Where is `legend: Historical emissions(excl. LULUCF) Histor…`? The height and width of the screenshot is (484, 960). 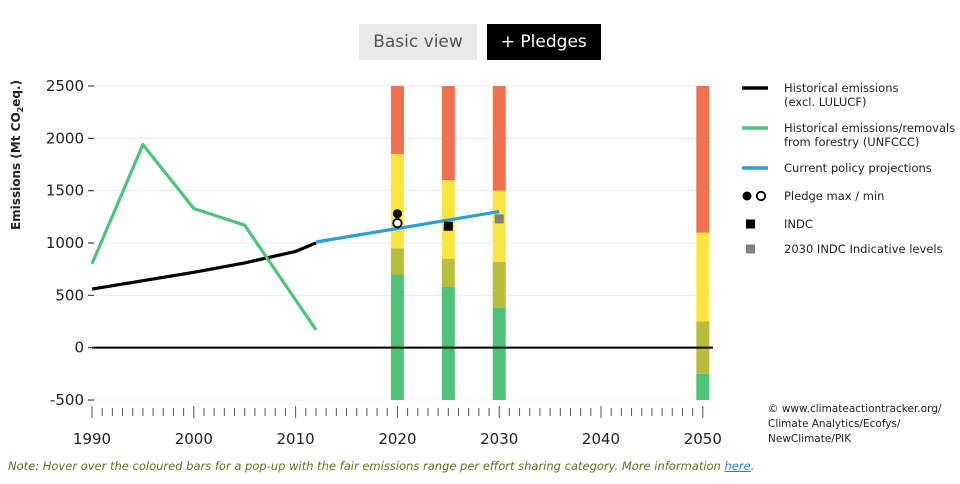
legend: Historical emissions(excl. LULUCF) Histor… is located at coordinates (848, 168).